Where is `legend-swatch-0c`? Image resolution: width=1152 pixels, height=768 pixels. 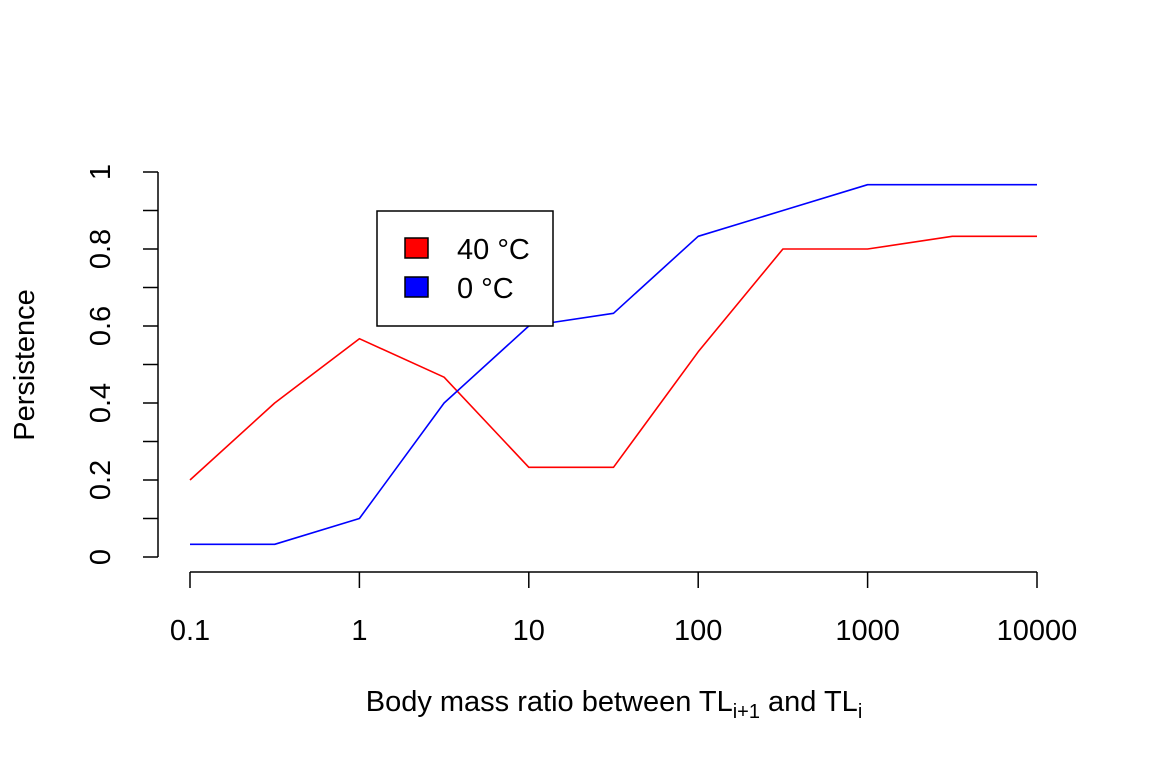
legend-swatch-0c is located at coordinates (416, 287).